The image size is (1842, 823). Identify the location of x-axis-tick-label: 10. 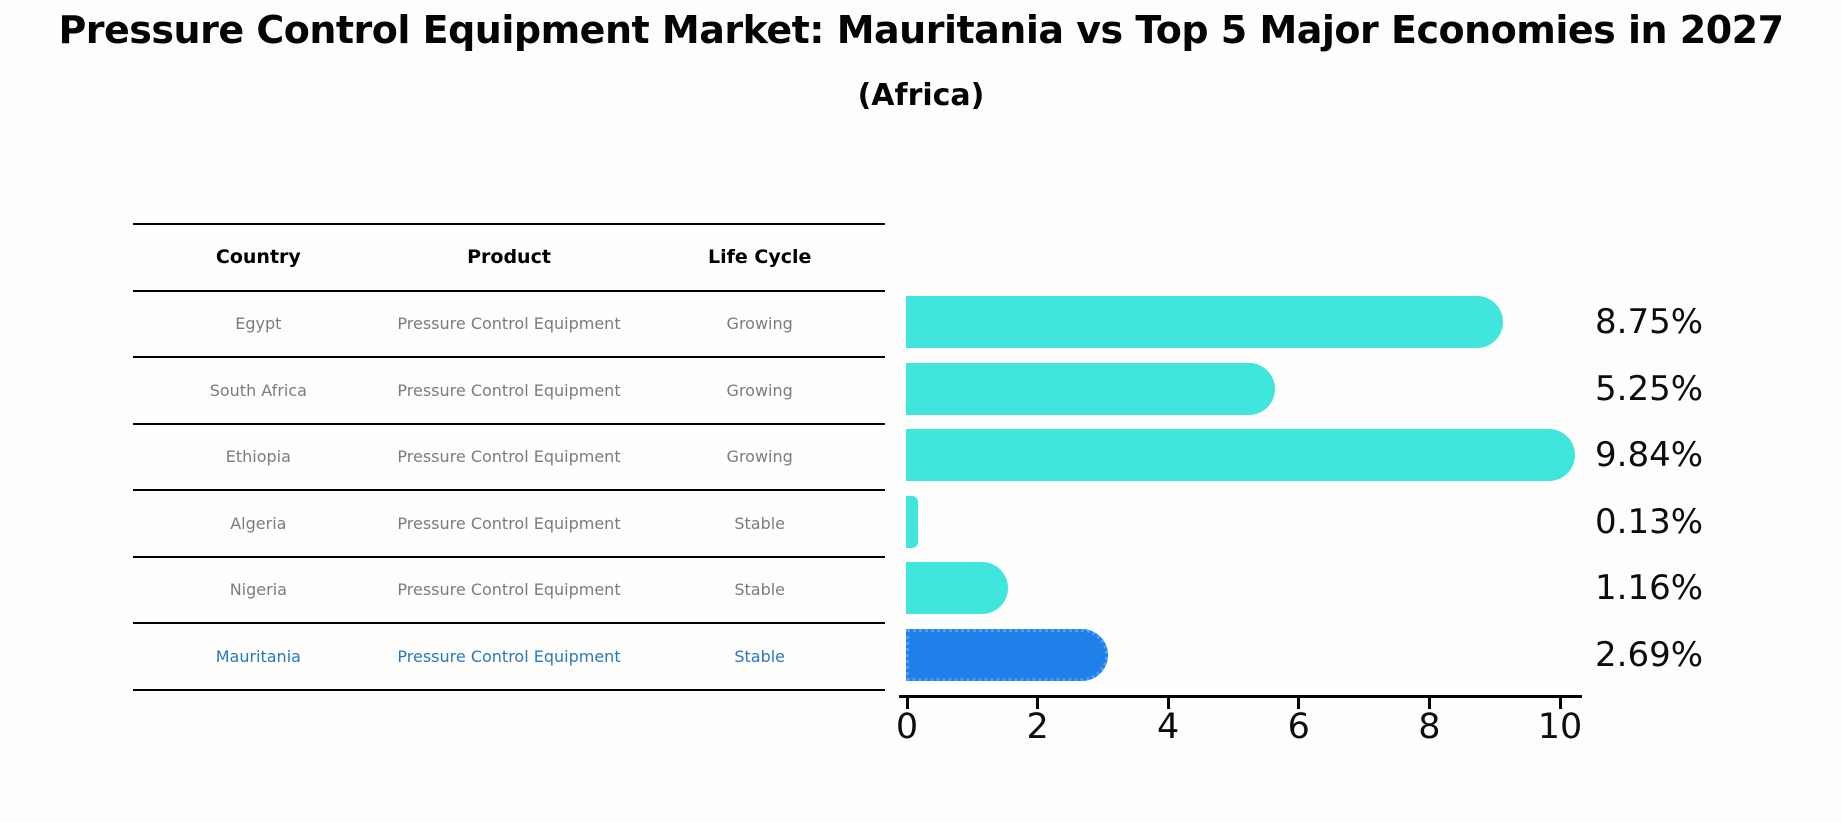
(1560, 727).